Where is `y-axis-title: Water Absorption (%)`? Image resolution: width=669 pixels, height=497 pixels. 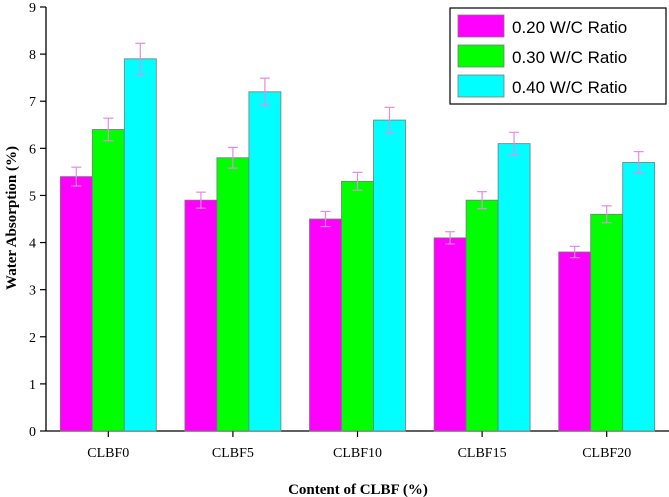 y-axis-title: Water Absorption (%) is located at coordinates (12, 218).